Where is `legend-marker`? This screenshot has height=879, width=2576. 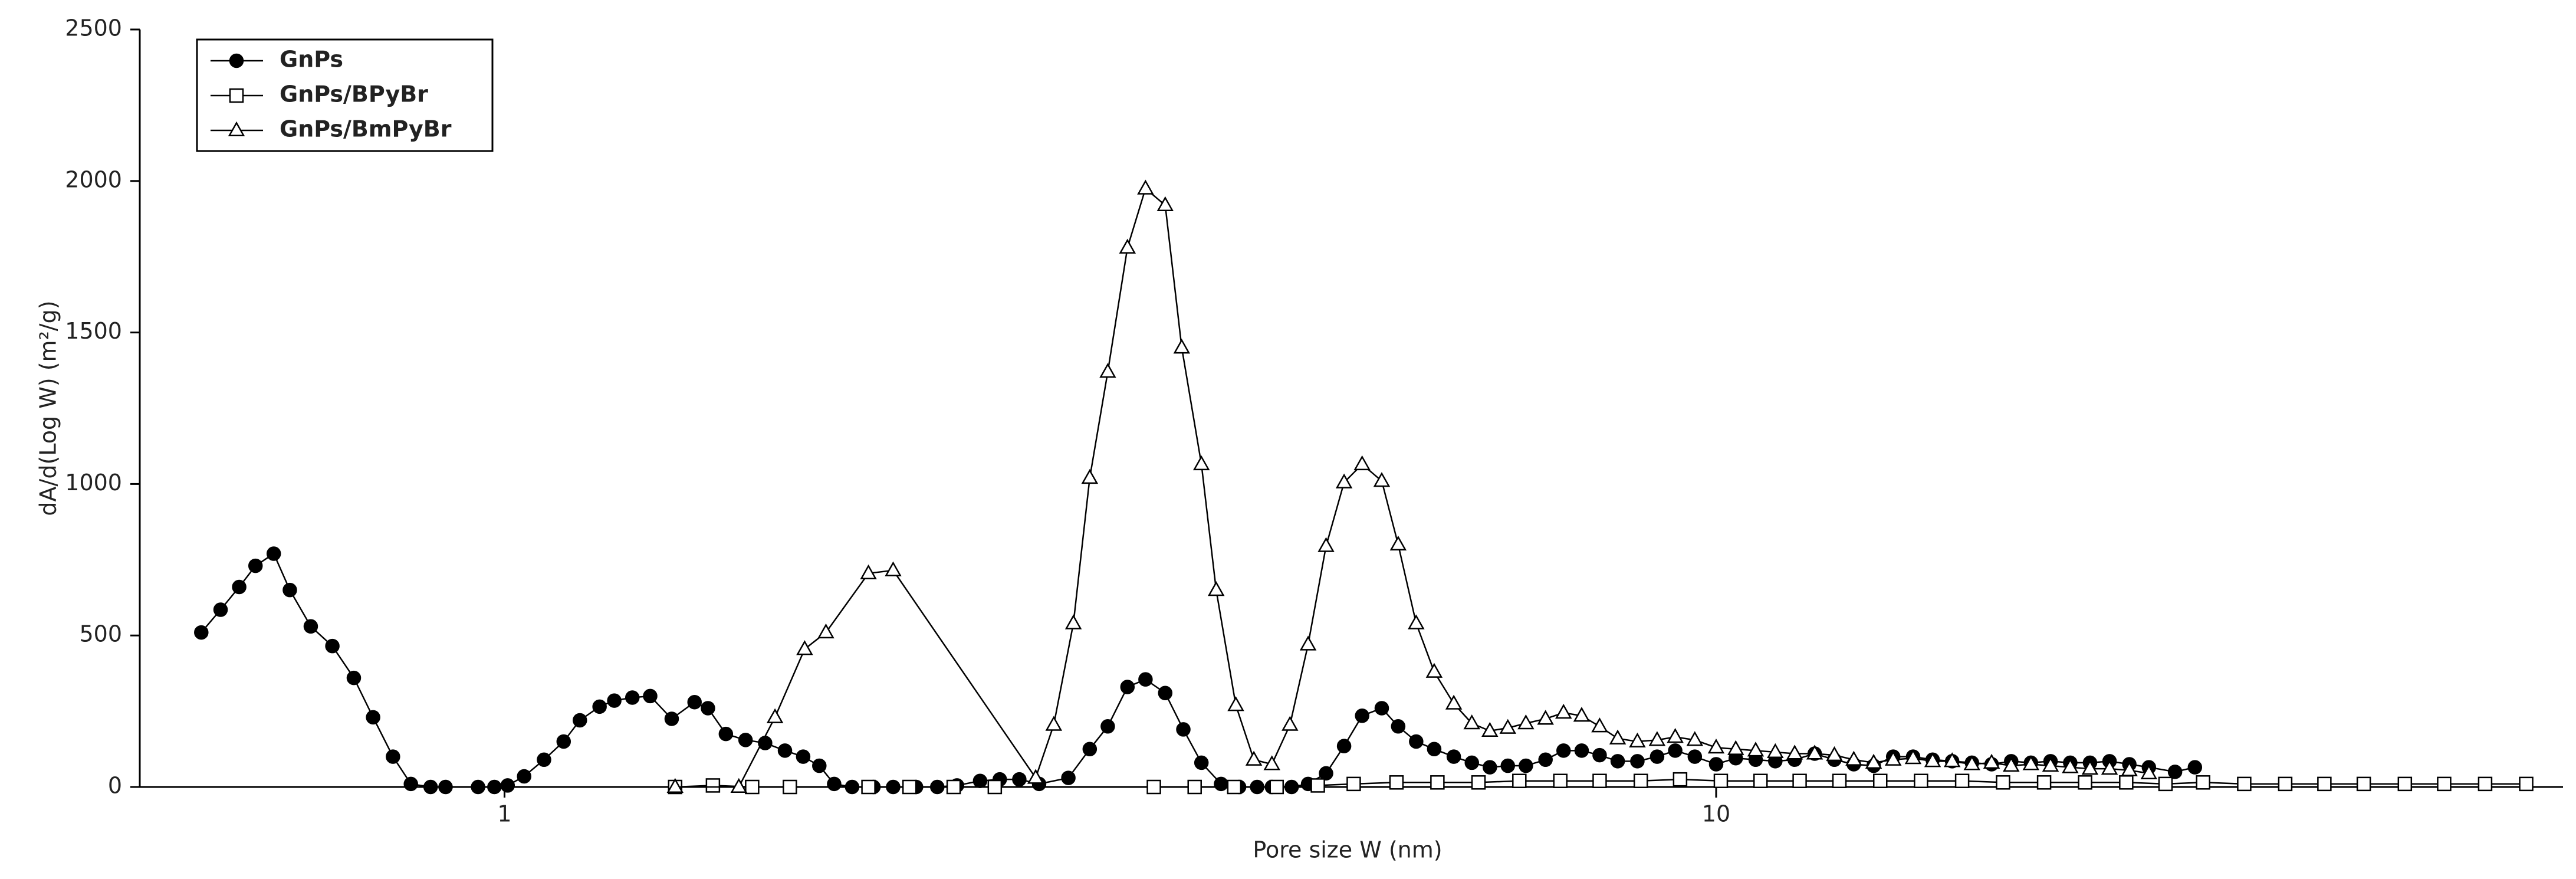 legend-marker is located at coordinates (236, 129).